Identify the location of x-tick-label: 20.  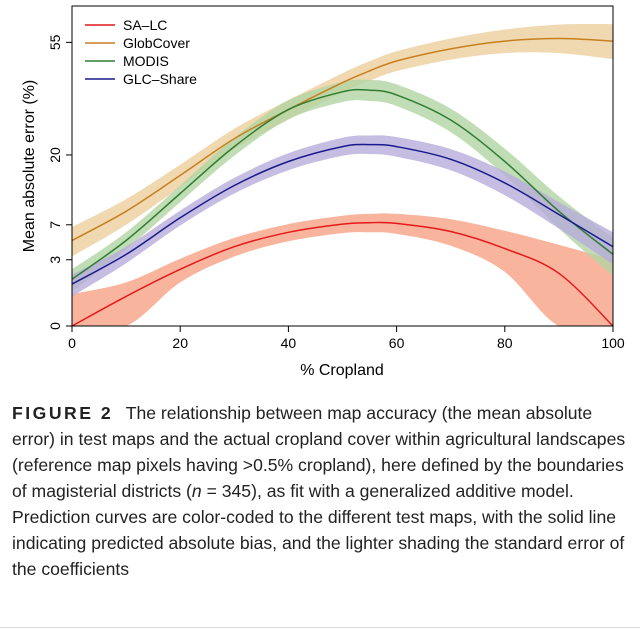
(180, 343).